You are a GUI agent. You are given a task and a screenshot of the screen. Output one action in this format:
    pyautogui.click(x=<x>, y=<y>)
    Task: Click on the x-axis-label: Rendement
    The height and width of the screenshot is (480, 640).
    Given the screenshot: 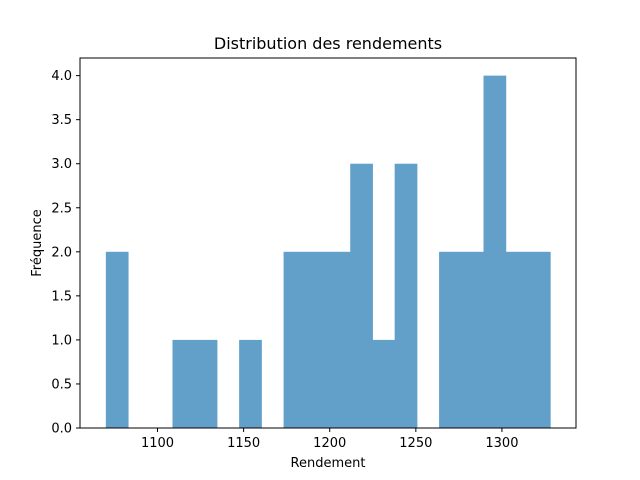 What is the action you would take?
    pyautogui.click(x=328, y=463)
    